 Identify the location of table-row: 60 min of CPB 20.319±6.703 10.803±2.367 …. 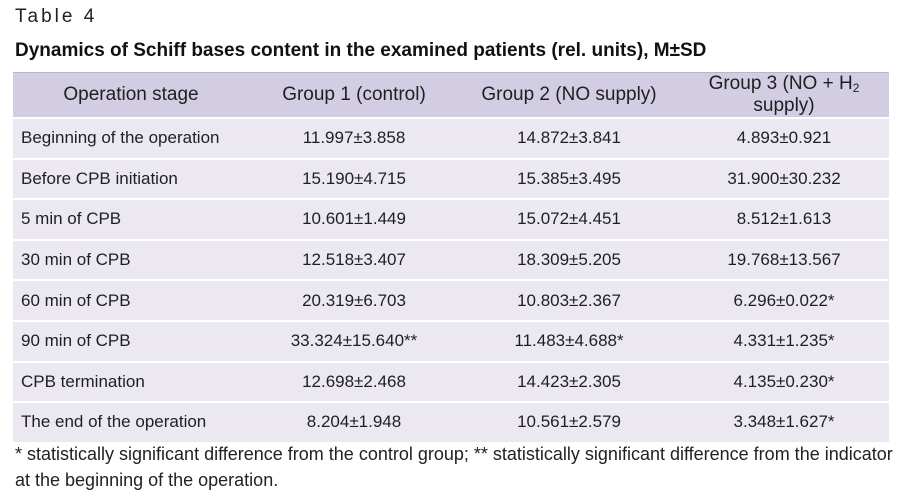
(451, 300).